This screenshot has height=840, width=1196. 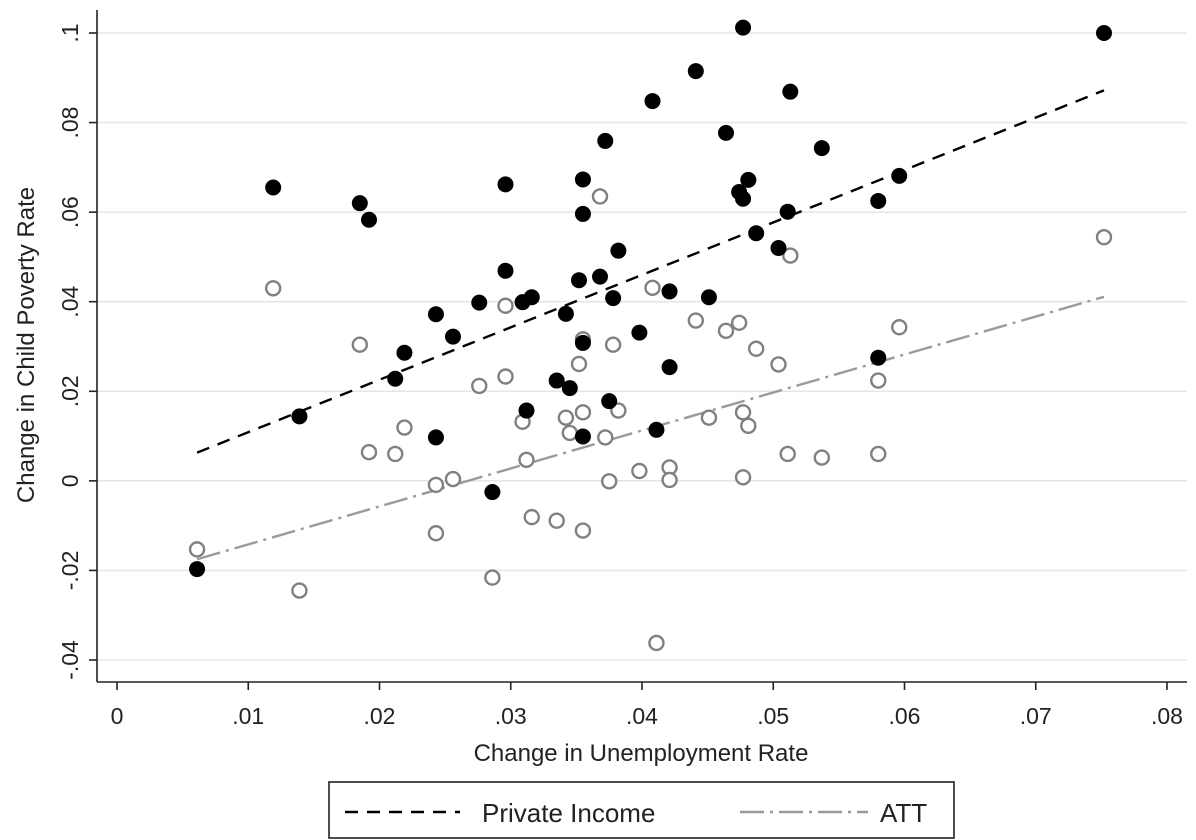 I want to click on legend-box, so click(x=641, y=810).